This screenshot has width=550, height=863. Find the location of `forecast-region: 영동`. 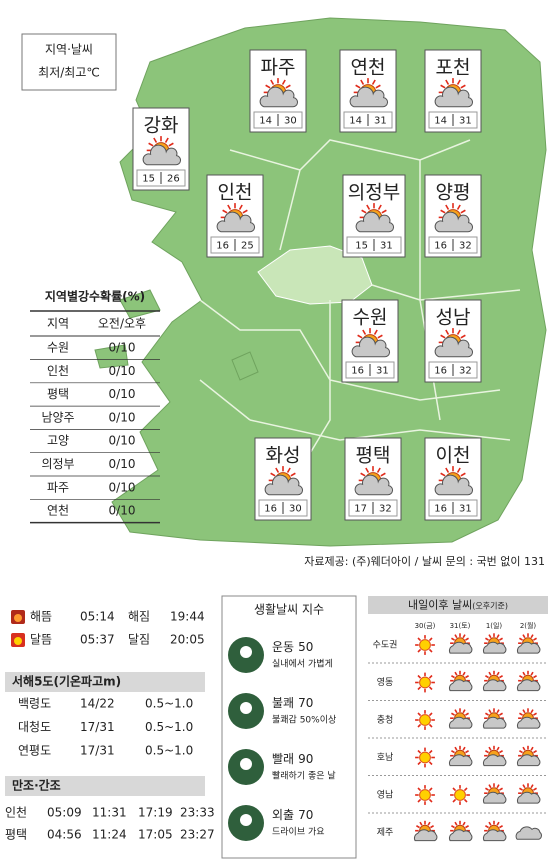

forecast-region: 영동 is located at coordinates (385, 682).